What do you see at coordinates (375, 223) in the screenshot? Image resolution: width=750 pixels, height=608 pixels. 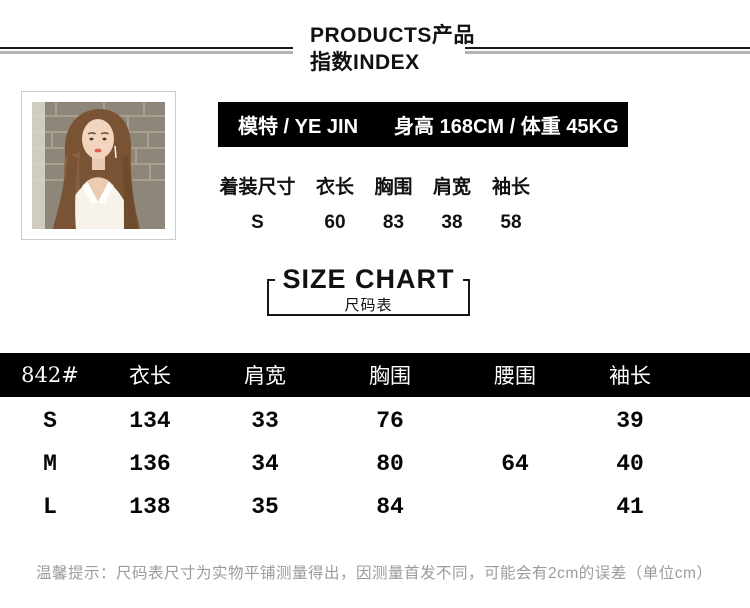 I see `wearing-size-value-row: S 60 83 38 58` at bounding box center [375, 223].